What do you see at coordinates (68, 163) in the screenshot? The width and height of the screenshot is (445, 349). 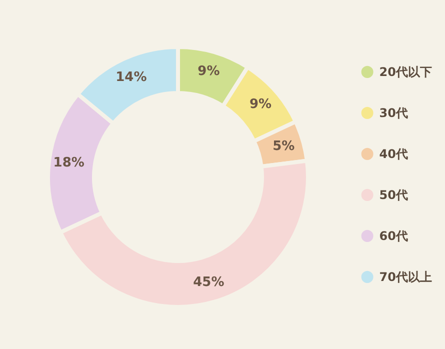 I see `data-label: 18%` at bounding box center [68, 163].